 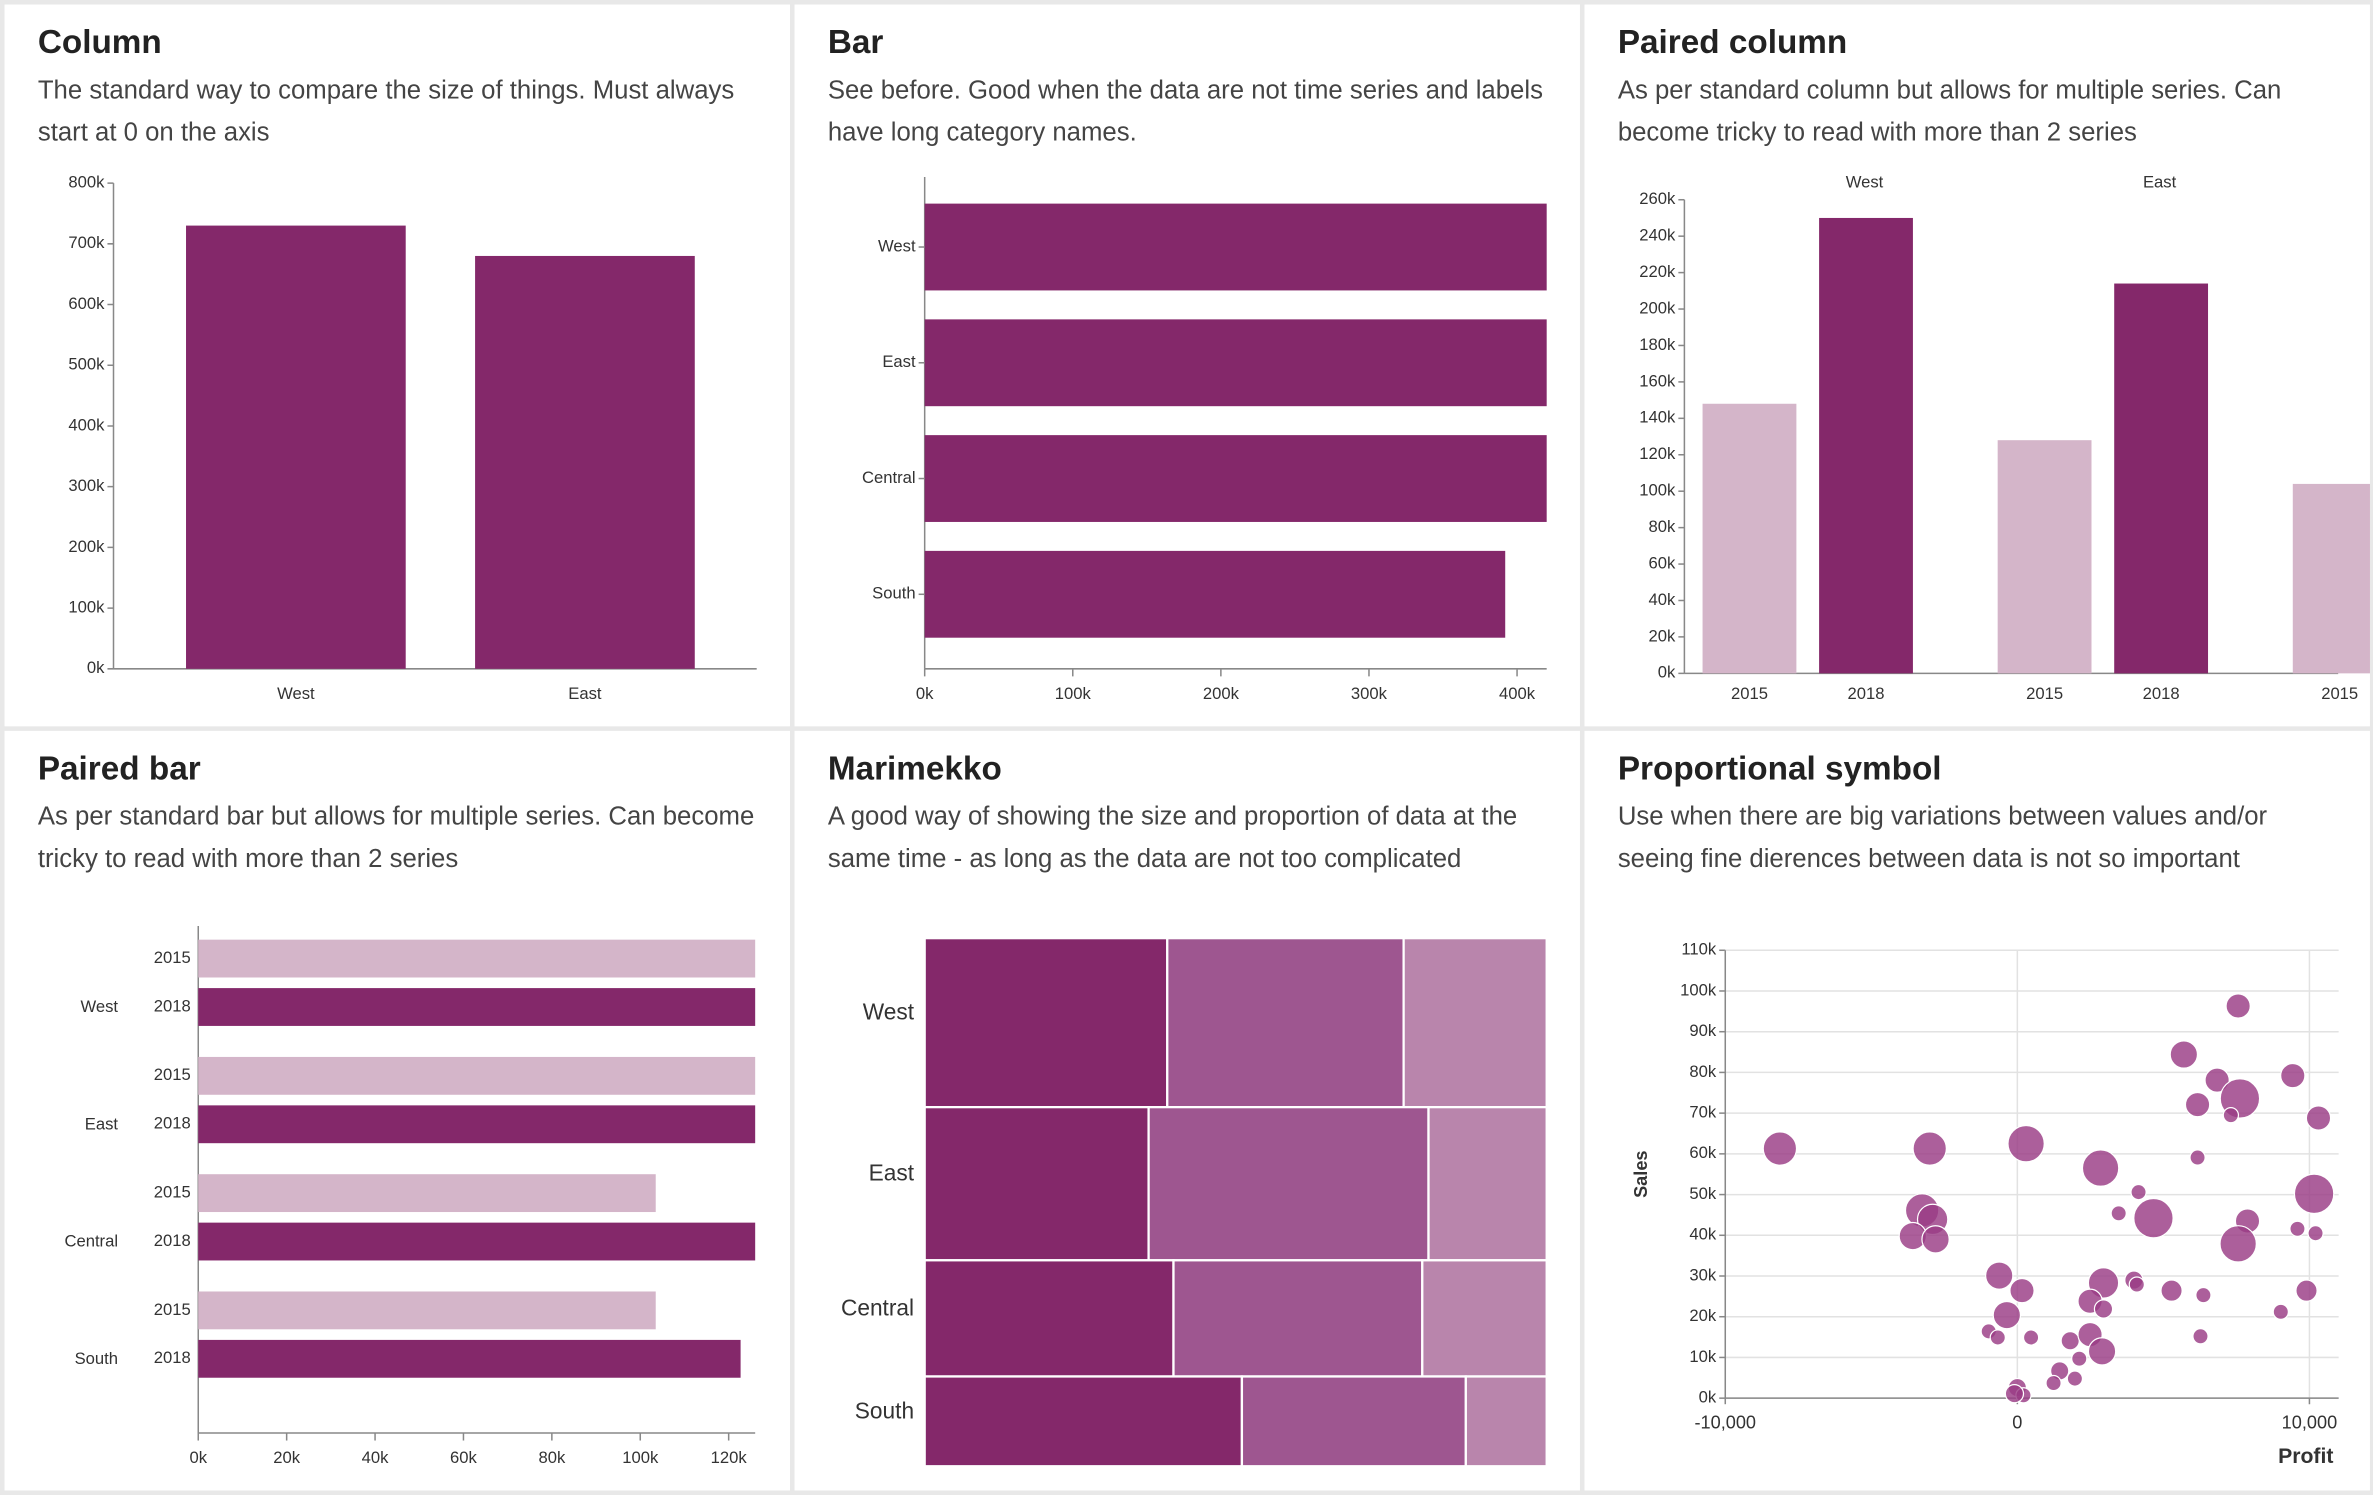 What do you see at coordinates (1369, 693) in the screenshot?
I see `x-tick-label: 300k` at bounding box center [1369, 693].